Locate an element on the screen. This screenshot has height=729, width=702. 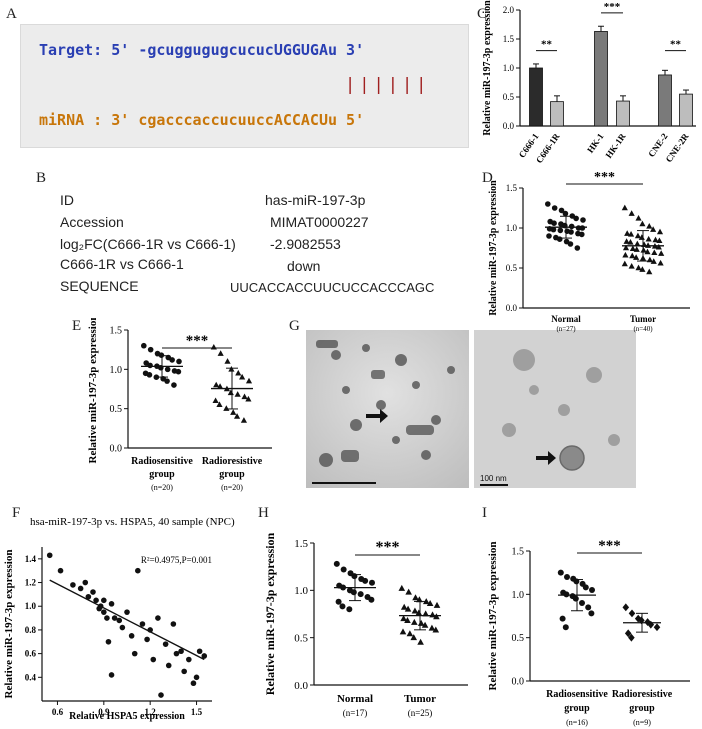
panel-label-f: F is located at coordinates (16, 513).